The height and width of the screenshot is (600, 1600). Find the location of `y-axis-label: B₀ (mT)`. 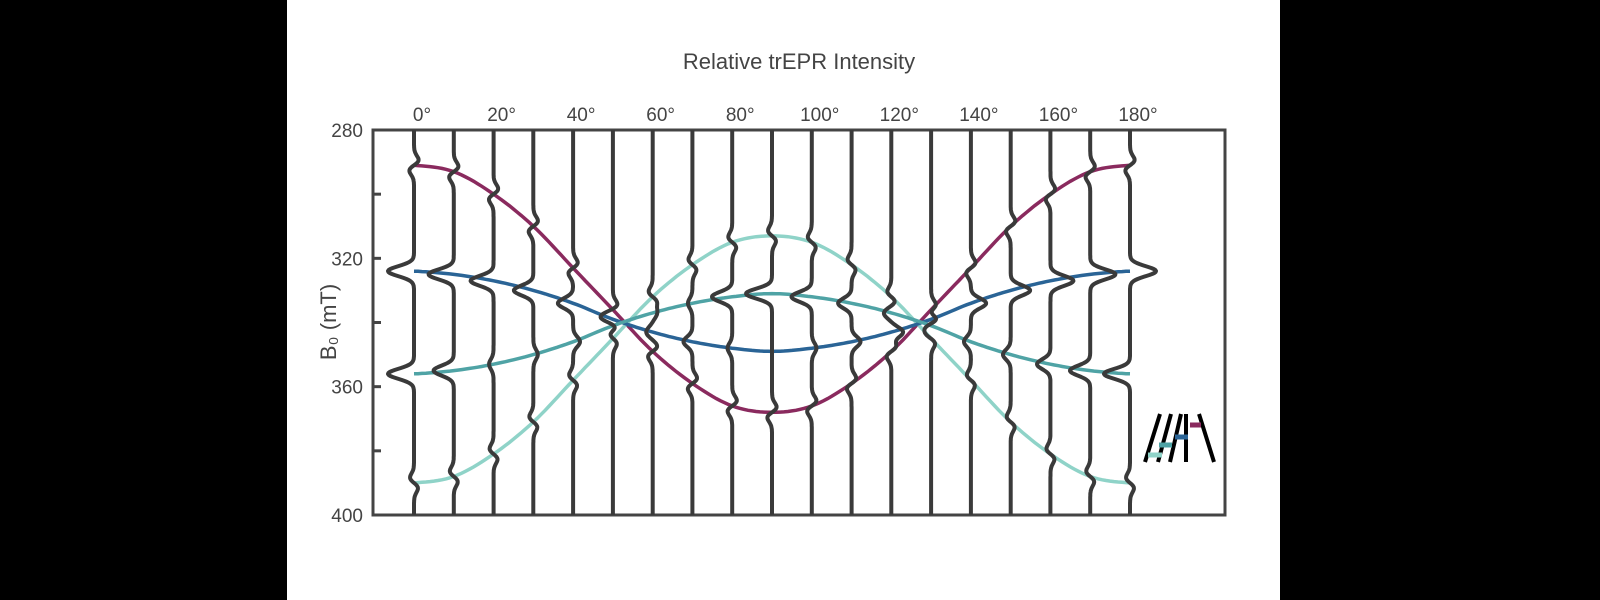

y-axis-label: B₀ (mT) is located at coordinates (328, 322).